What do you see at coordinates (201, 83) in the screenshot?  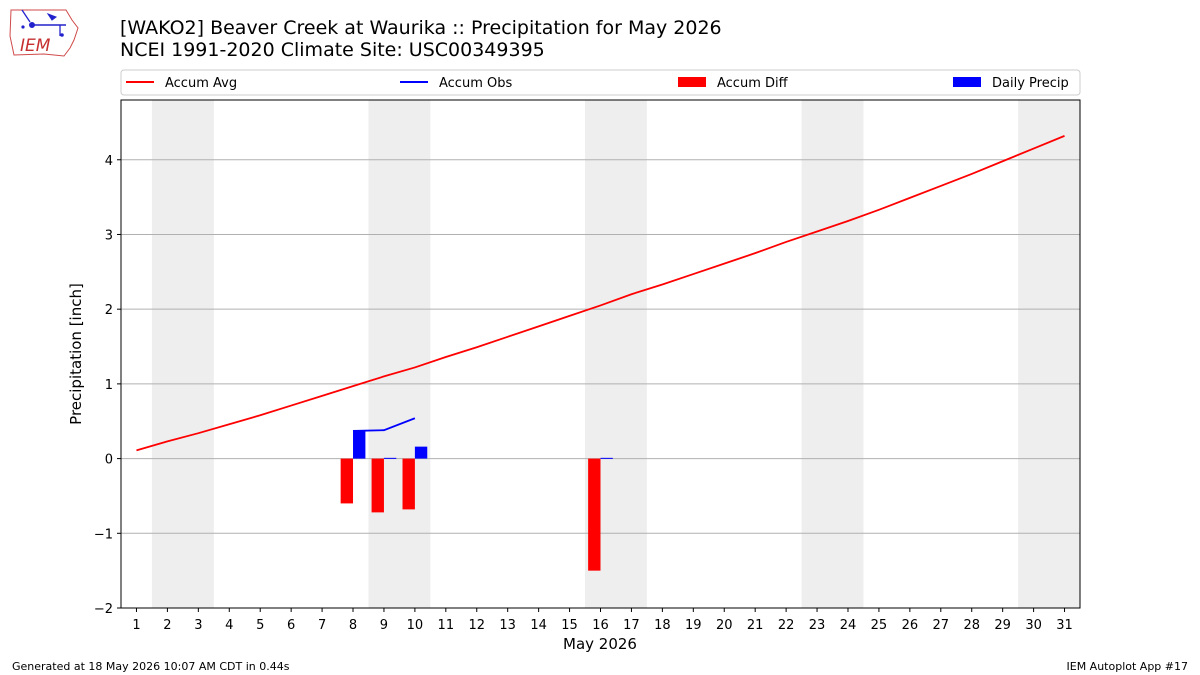 I see `legend-label: Accum Avg` at bounding box center [201, 83].